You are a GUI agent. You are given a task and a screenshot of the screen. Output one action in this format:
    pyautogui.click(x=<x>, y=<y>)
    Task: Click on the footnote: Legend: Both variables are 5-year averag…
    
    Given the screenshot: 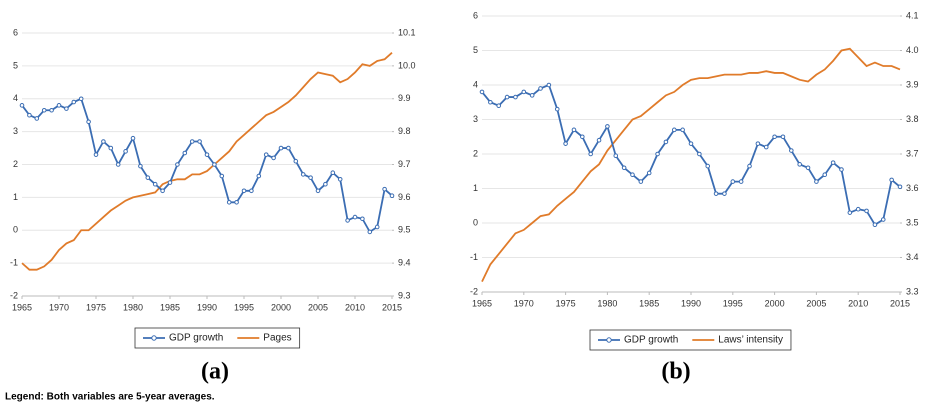 What is the action you would take?
    pyautogui.click(x=110, y=397)
    